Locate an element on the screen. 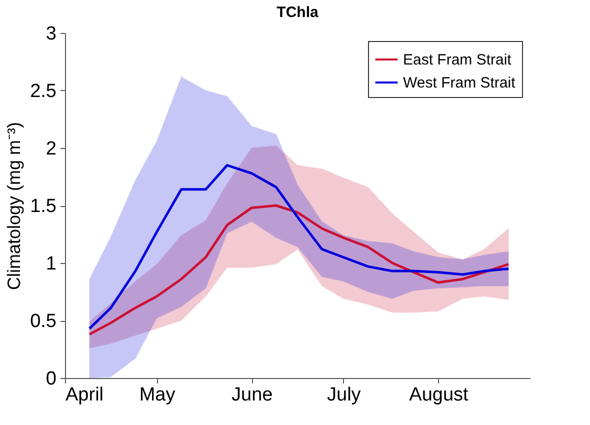 The width and height of the screenshot is (590, 425). y-axis-title: Climatology (mg m⁻³) is located at coordinates (14, 206).